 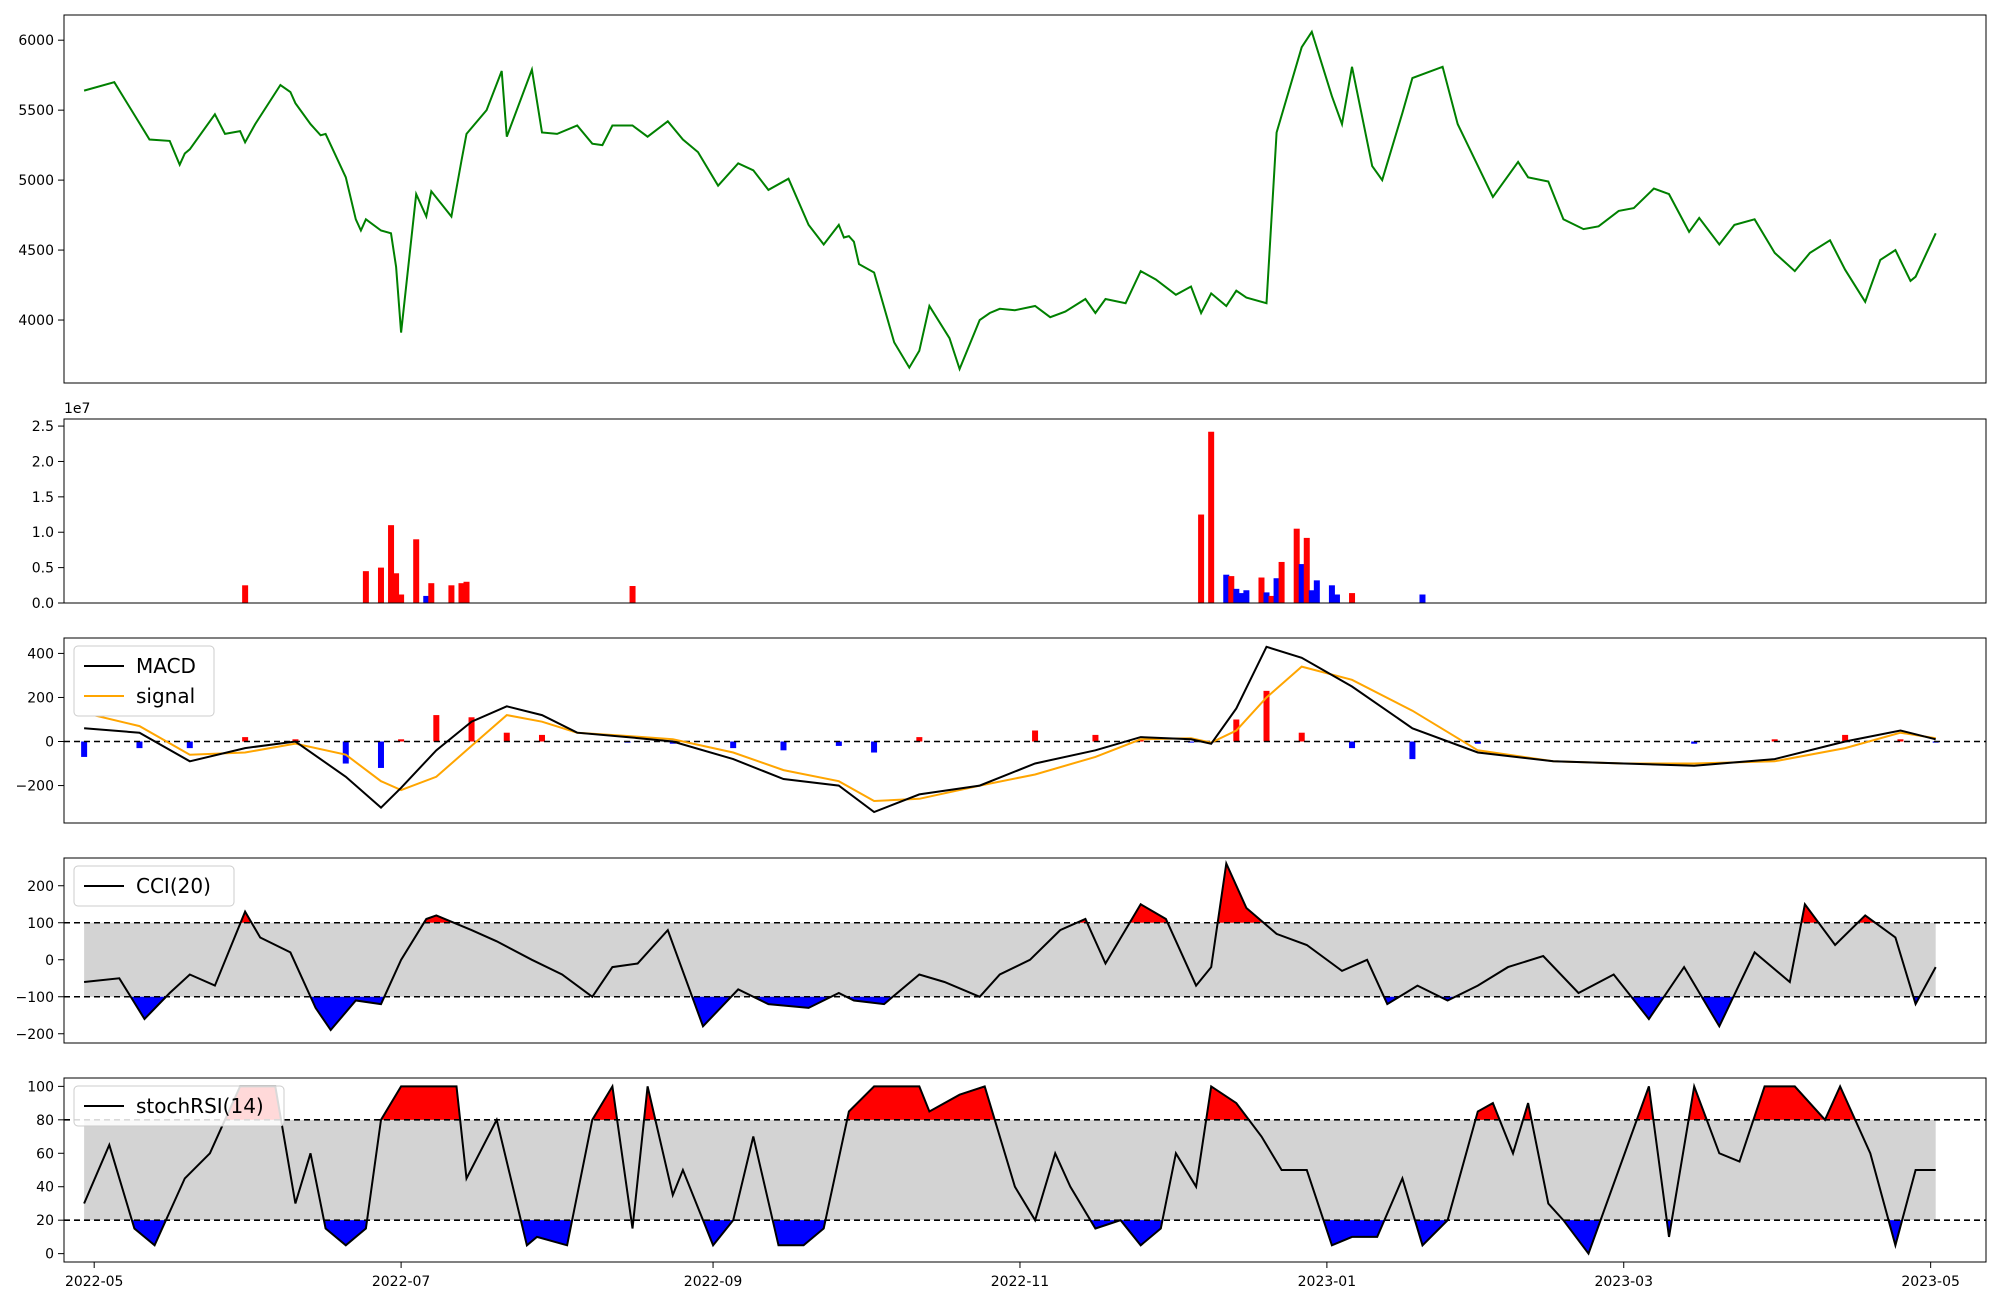 I want to click on y-tick-label: 2.5, so click(x=43, y=427).